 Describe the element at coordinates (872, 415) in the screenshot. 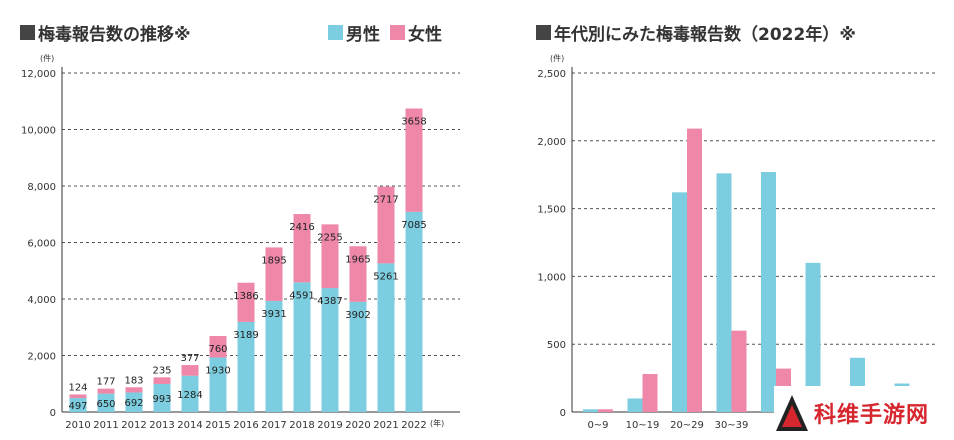

I see `watermark-text: 科维手游网` at that location.